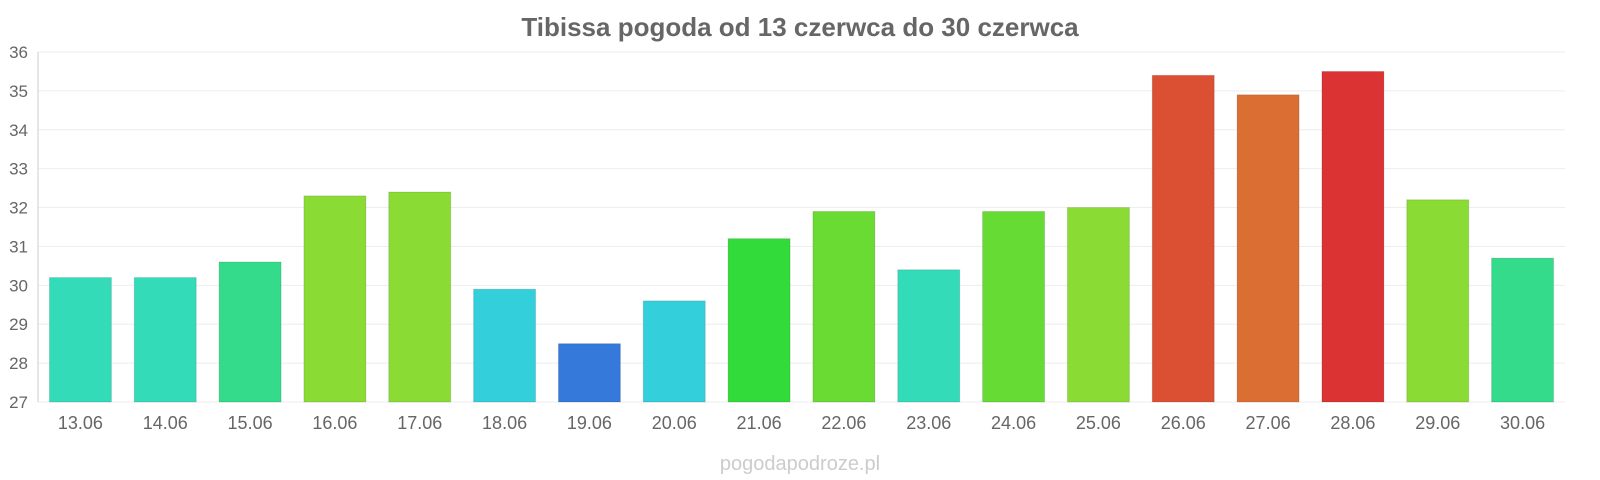 The width and height of the screenshot is (1600, 480). I want to click on y-tick-label: 28, so click(18, 363).